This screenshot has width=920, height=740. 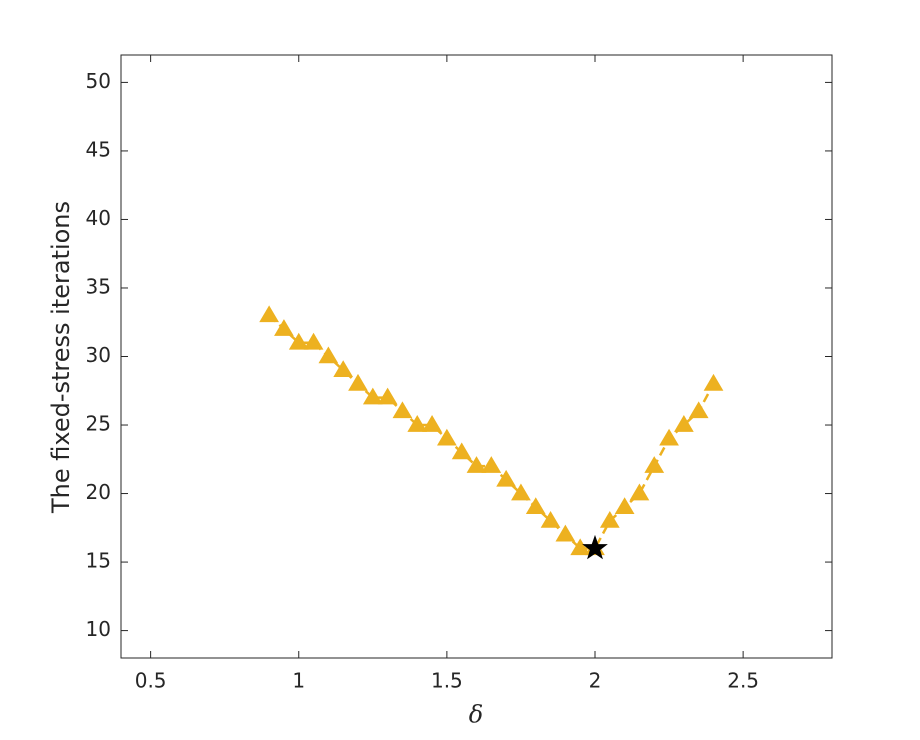 I want to click on y-tick-label: 10, so click(x=98, y=629).